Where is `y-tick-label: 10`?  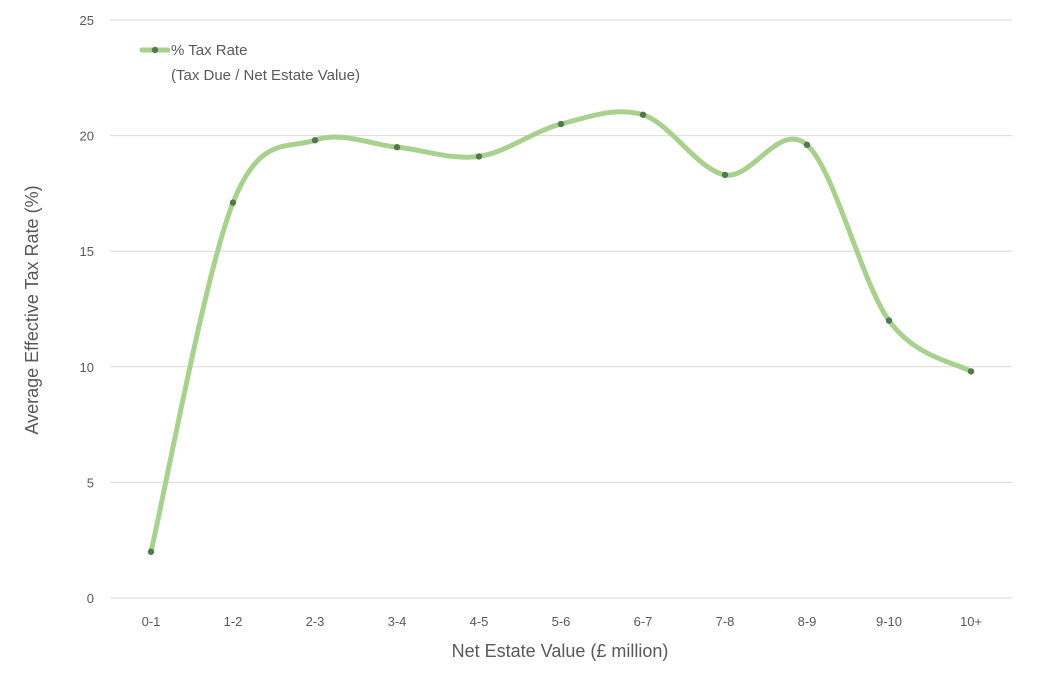
y-tick-label: 10 is located at coordinates (87, 367).